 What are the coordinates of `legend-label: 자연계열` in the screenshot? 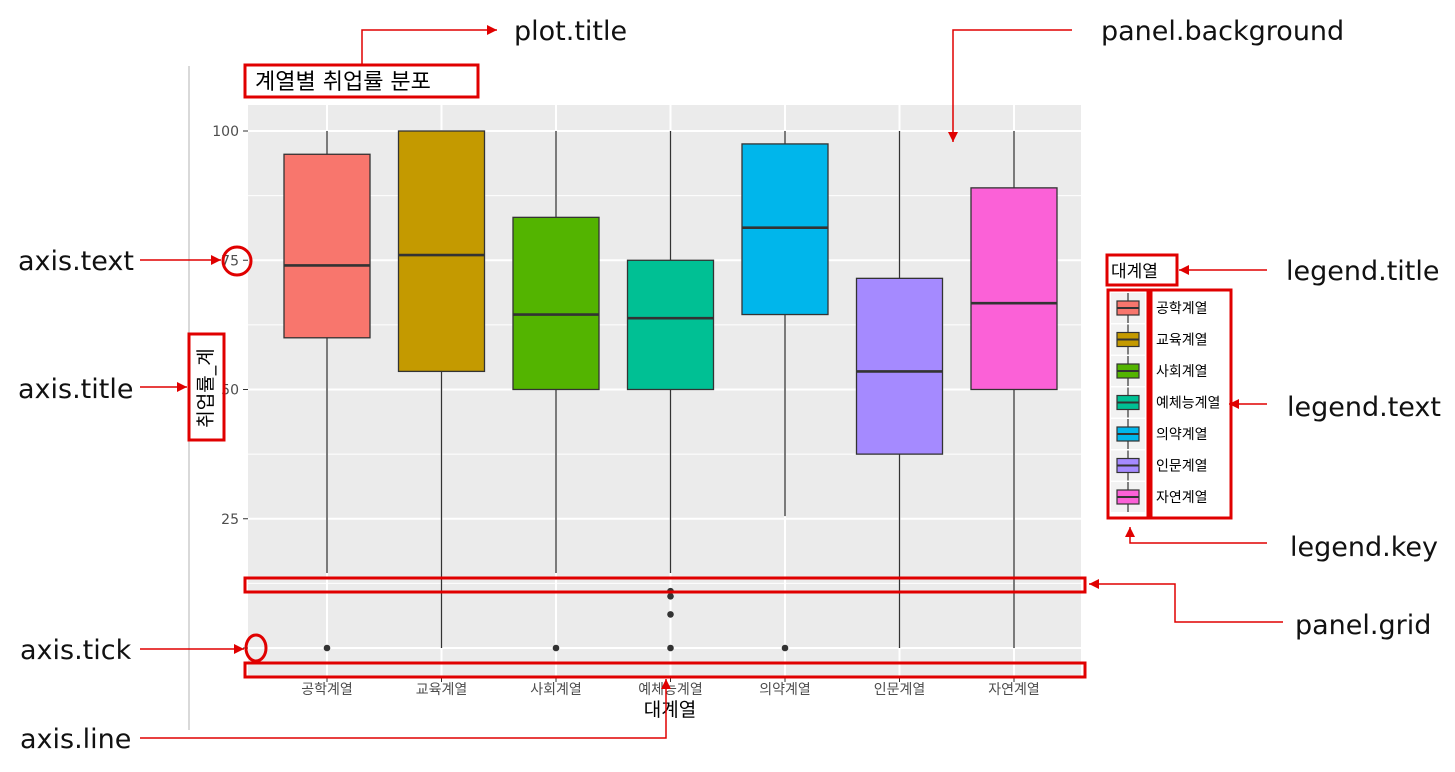 It's located at (1182, 498).